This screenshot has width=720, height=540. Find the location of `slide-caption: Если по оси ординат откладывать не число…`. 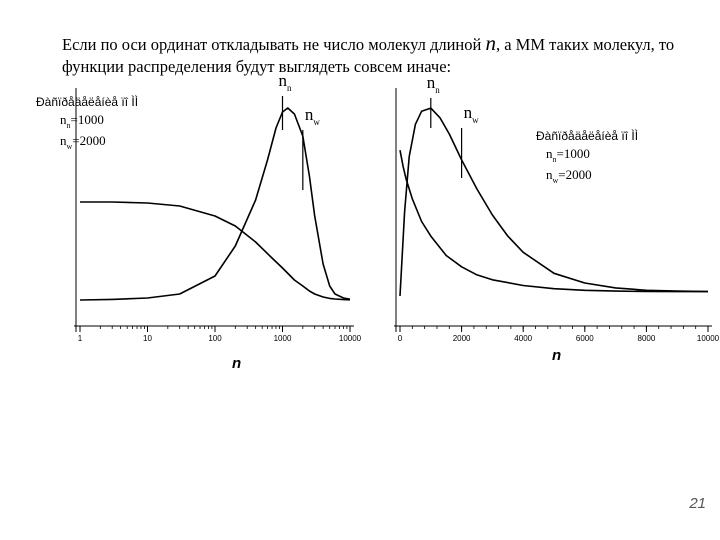

slide-caption: Если по оси ординат откладывать не число… is located at coordinates (372, 55).